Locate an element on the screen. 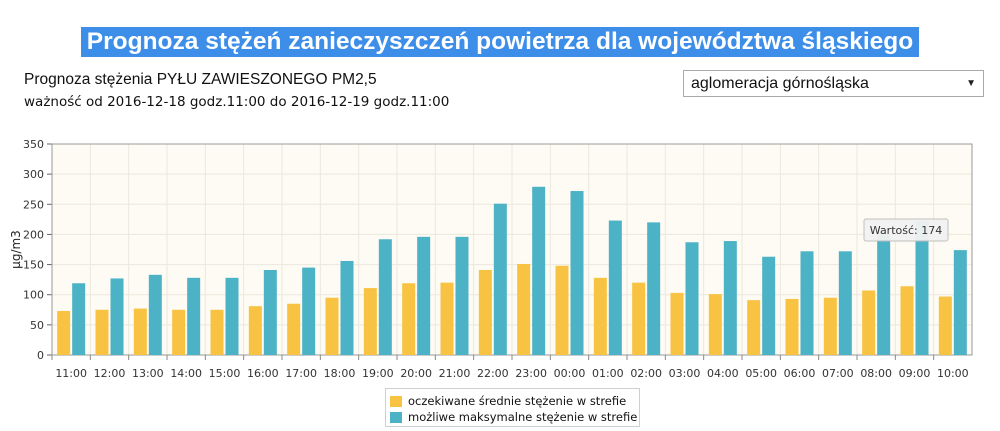 This screenshot has width=1000, height=431. legend-label-avg: oczekiwane średnie stężenie w strefie is located at coordinates (517, 401).